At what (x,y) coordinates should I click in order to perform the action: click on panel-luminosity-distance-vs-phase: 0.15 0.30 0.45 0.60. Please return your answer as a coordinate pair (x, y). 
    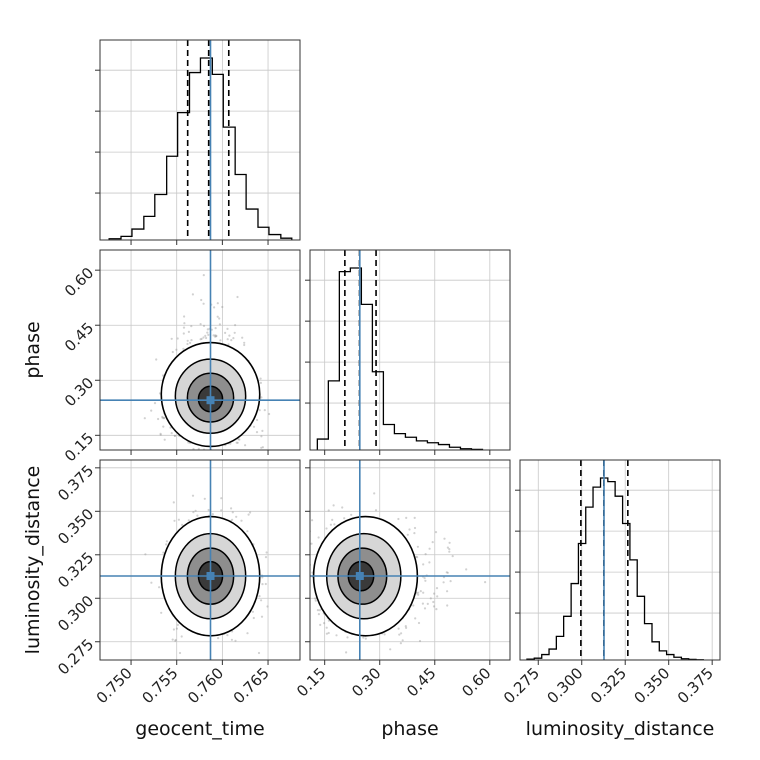
    Looking at the image, I should click on (402, 579).